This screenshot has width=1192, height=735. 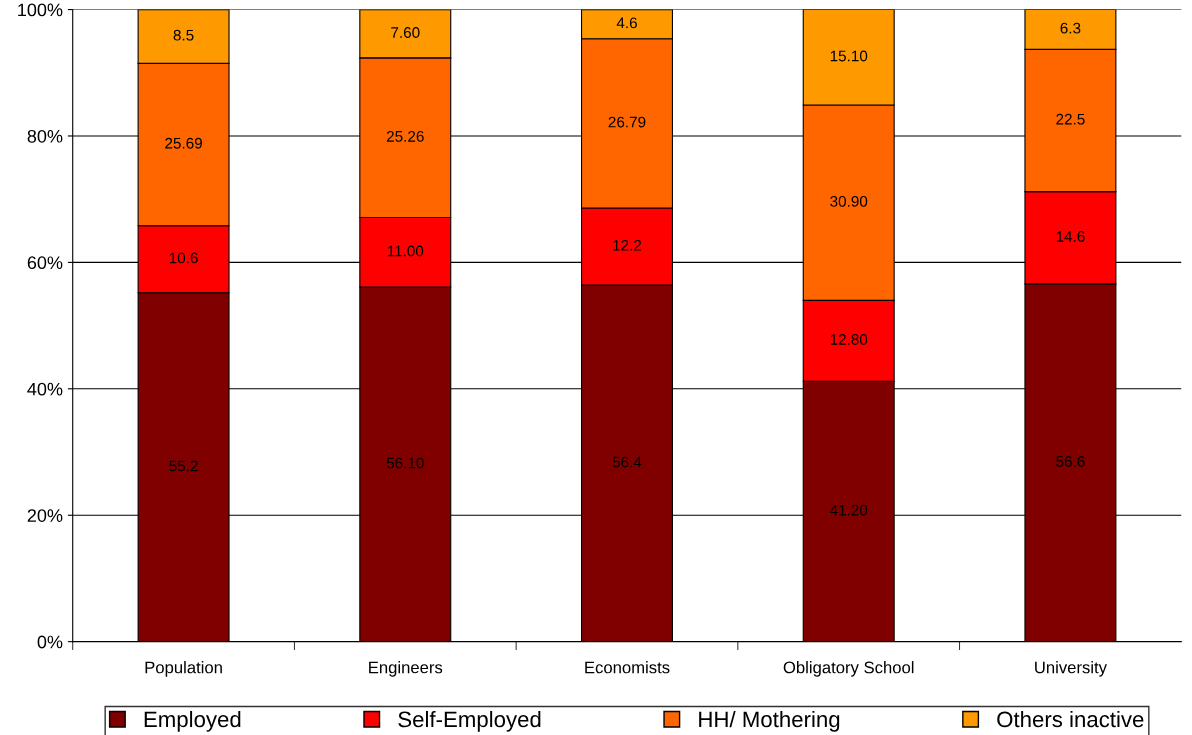 I want to click on y-tick-label: 20%, so click(x=45, y=515).